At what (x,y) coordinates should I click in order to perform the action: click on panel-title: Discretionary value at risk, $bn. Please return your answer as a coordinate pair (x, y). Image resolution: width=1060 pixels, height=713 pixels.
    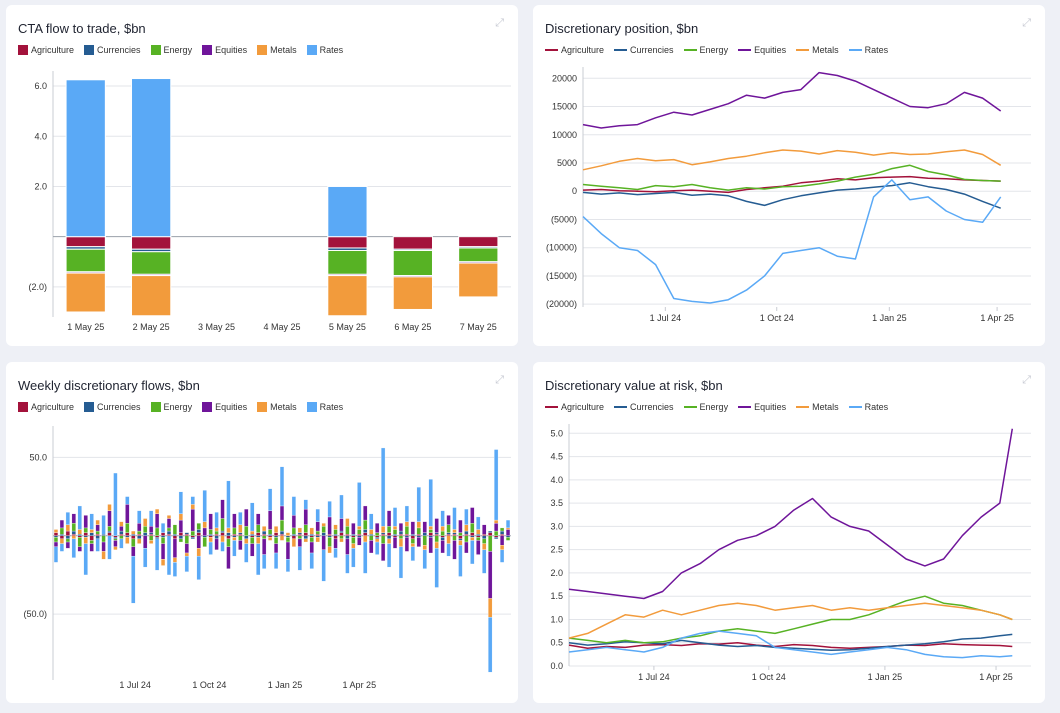
    Looking at the image, I should click on (634, 385).